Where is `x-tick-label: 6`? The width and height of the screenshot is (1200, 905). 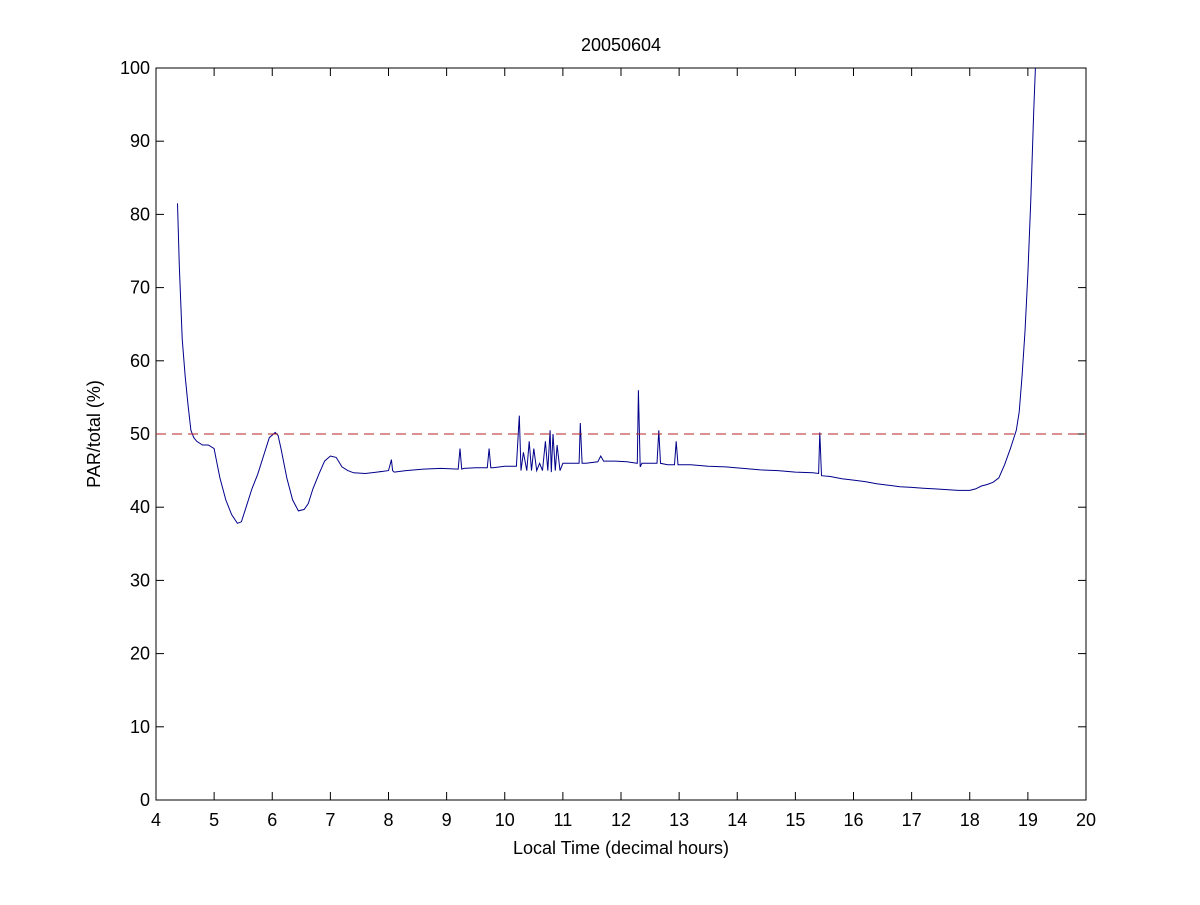
x-tick-label: 6 is located at coordinates (272, 820).